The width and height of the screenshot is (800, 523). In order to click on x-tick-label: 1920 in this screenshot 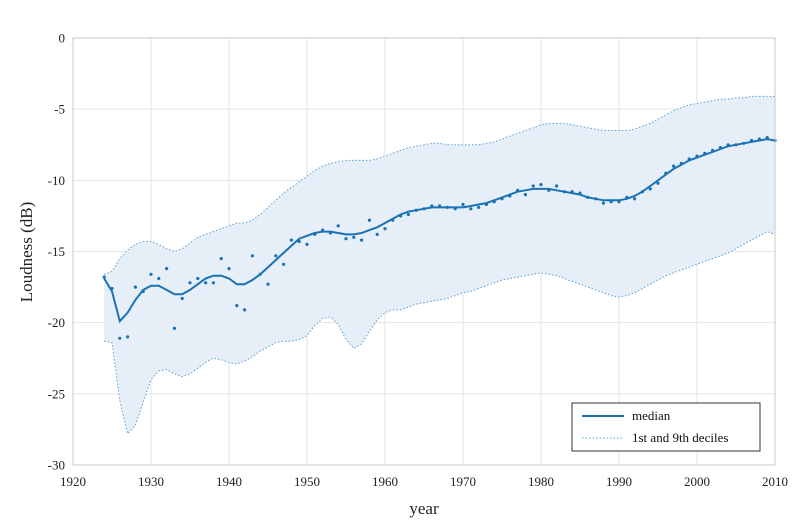, I will do `click(73, 481)`.